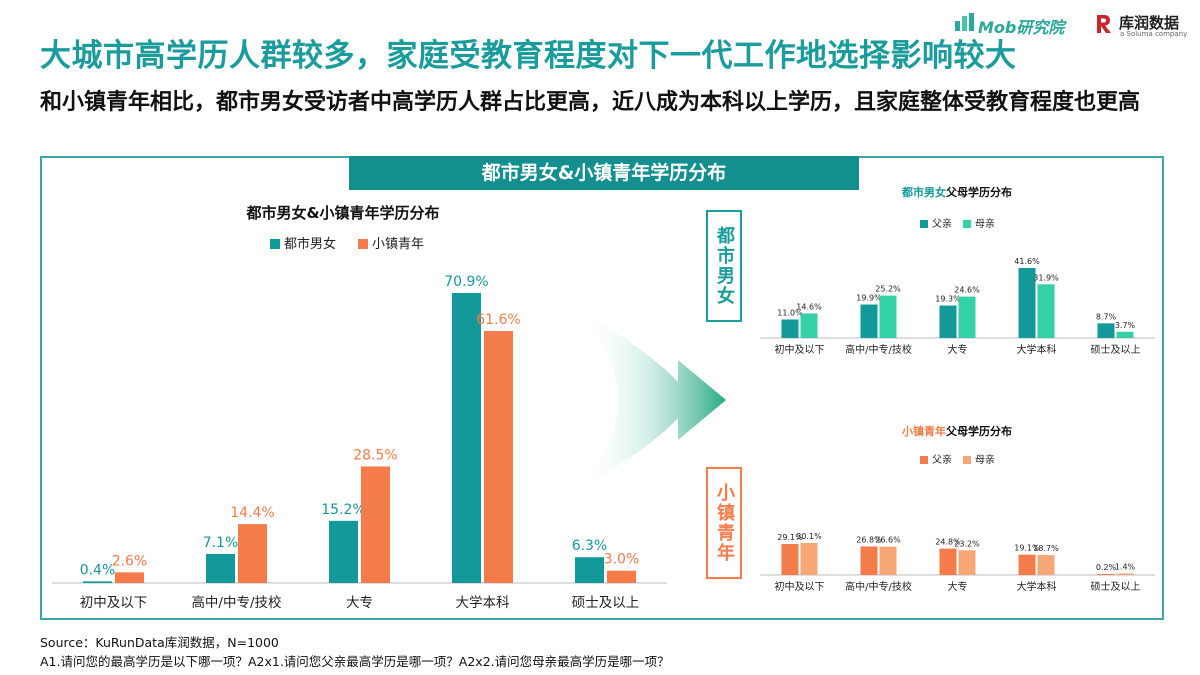 The image size is (1200, 675). What do you see at coordinates (375, 455) in the screenshot?
I see `data-label: 28.5%` at bounding box center [375, 455].